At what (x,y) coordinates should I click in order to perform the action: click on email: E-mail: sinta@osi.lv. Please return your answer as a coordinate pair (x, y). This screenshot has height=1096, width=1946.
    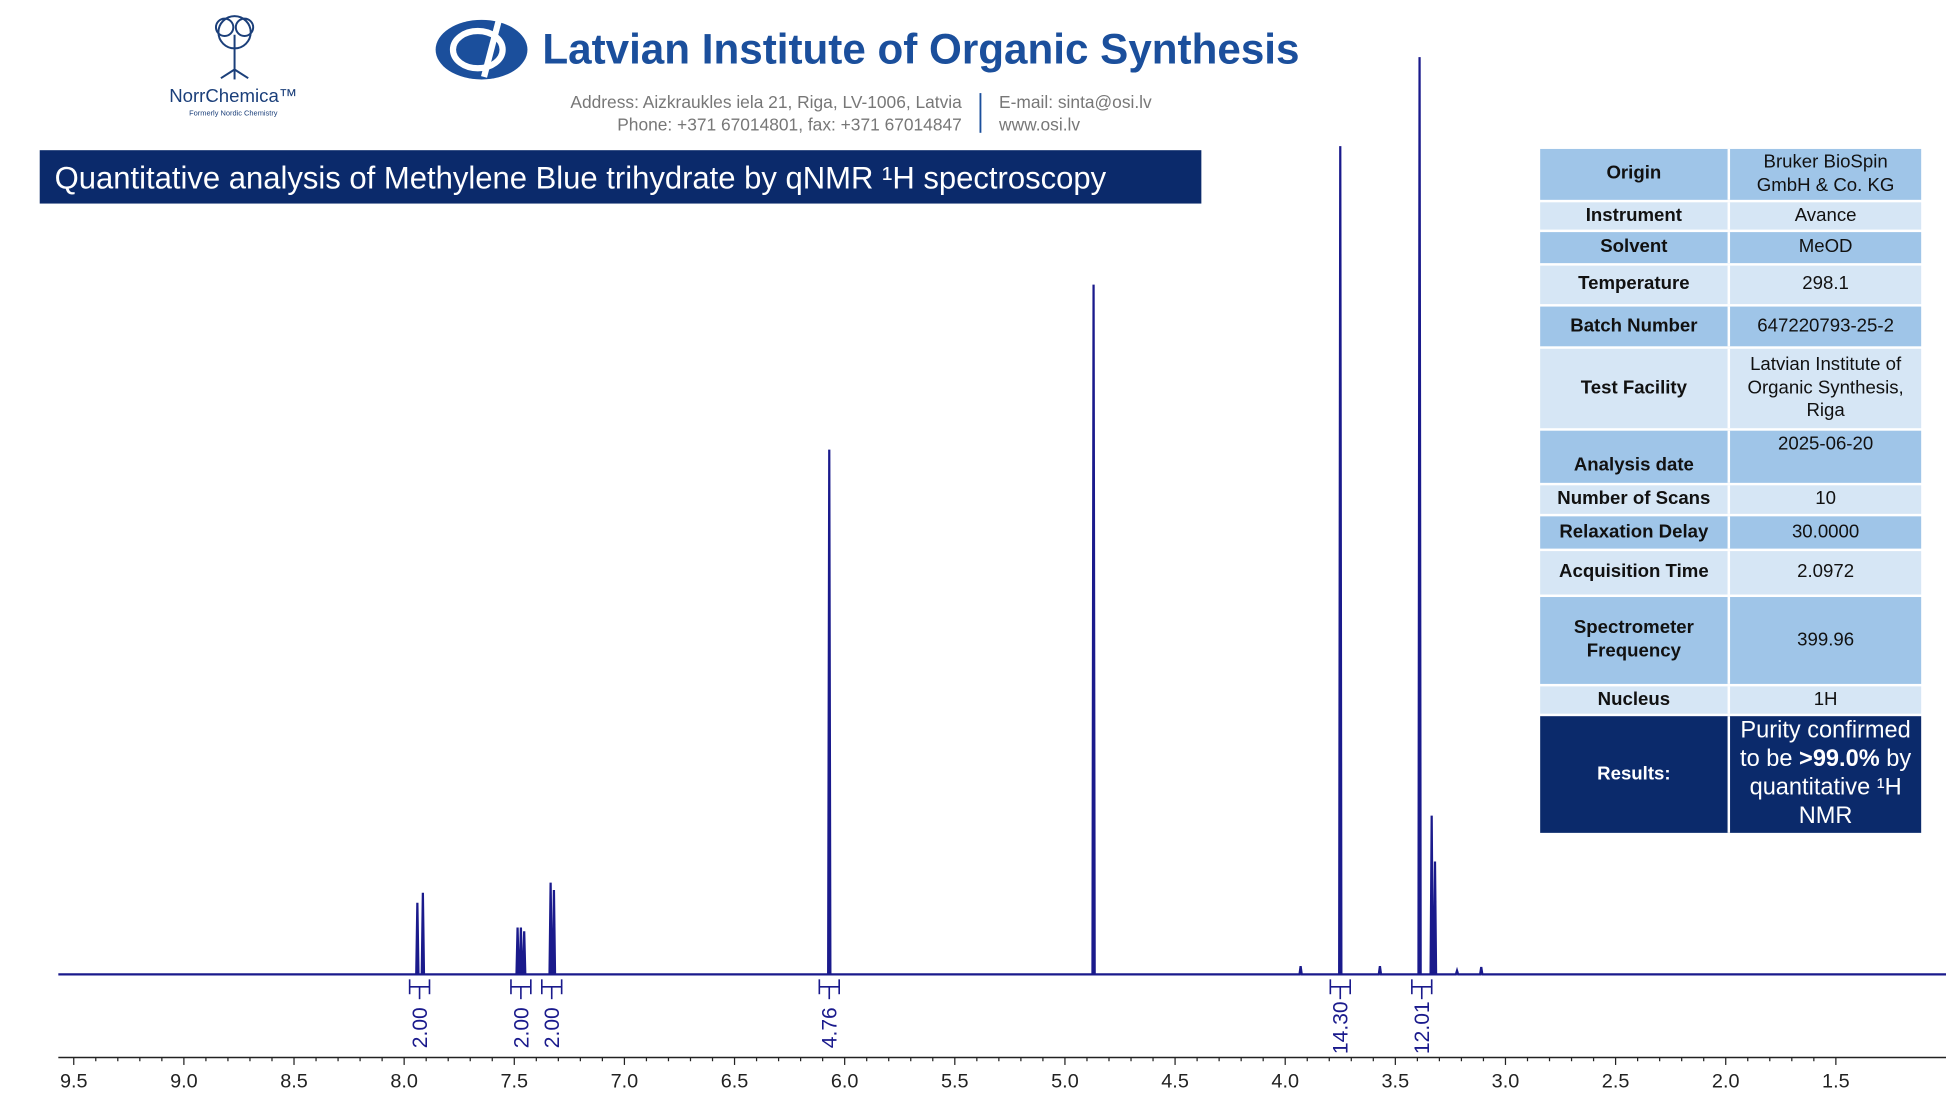
    Looking at the image, I should click on (1075, 102).